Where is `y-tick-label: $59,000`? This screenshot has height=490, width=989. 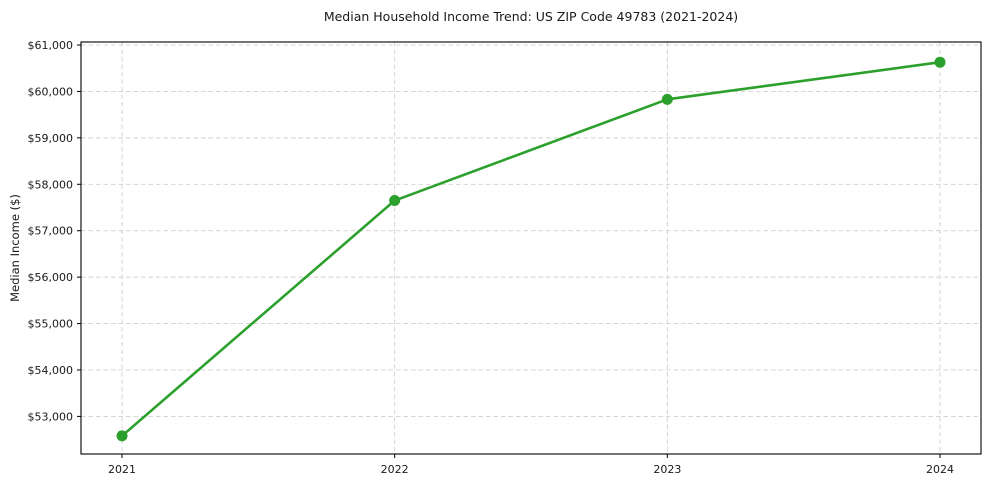
y-tick-label: $59,000 is located at coordinates (51, 138).